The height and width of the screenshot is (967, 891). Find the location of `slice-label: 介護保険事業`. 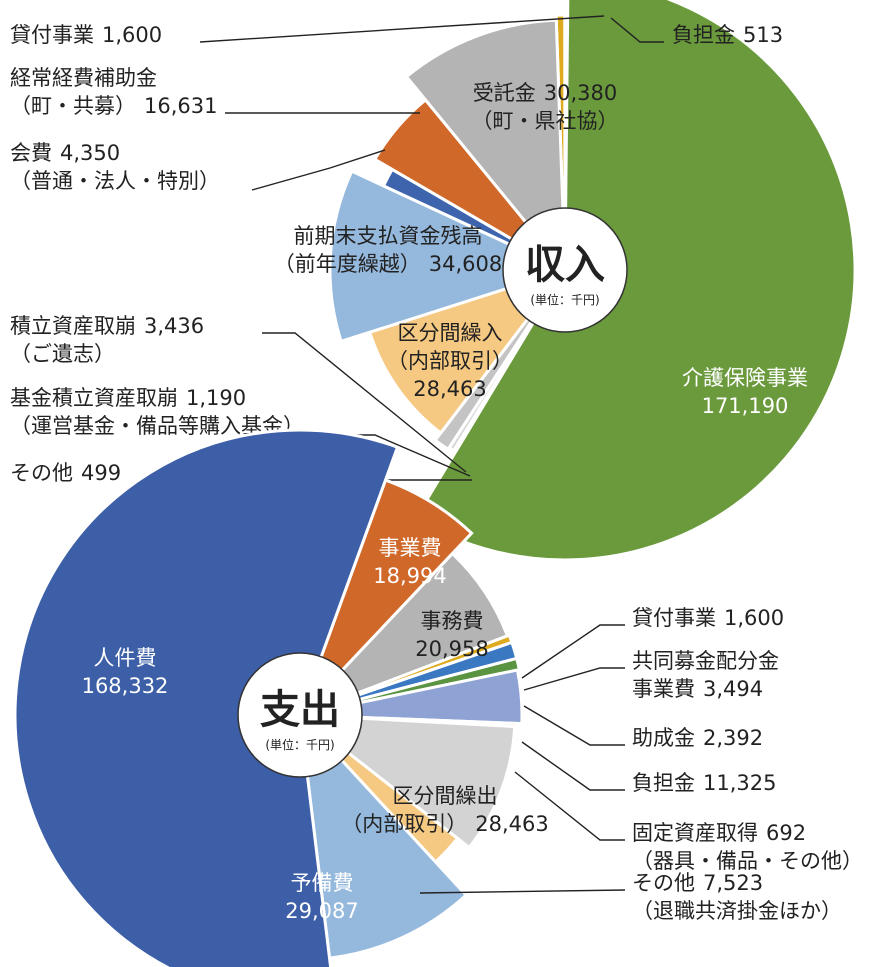

slice-label: 介護保険事業 is located at coordinates (745, 378).